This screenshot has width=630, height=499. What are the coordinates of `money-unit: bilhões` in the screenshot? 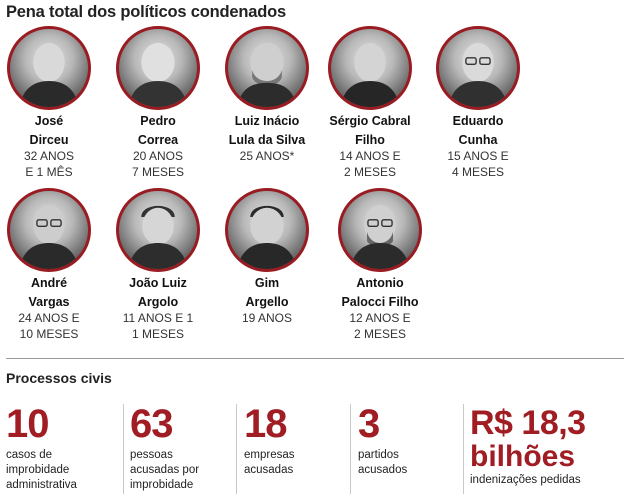 It's located at (523, 456).